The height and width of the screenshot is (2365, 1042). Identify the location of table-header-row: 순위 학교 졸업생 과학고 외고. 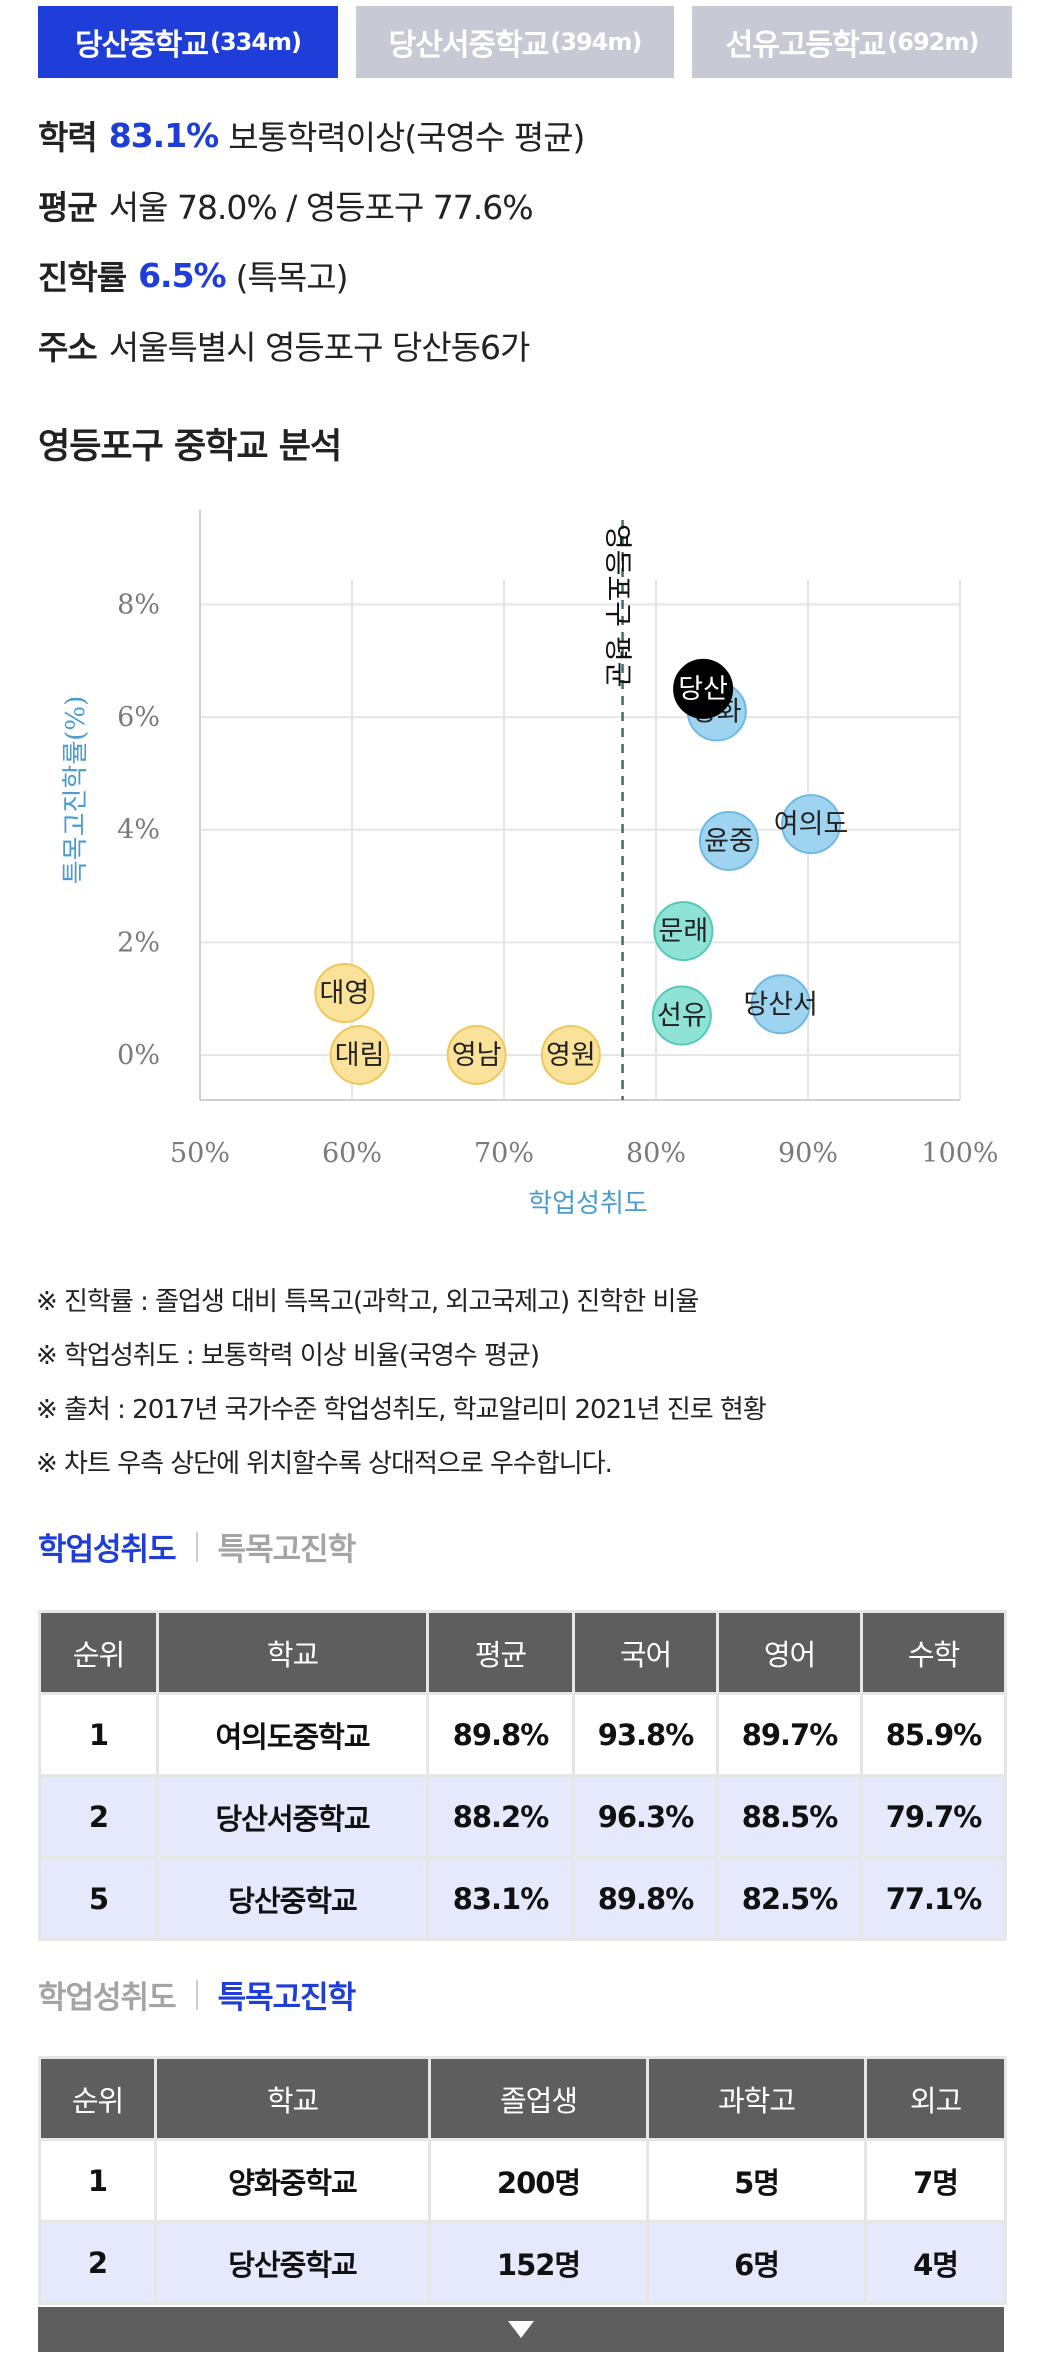
(522, 2098).